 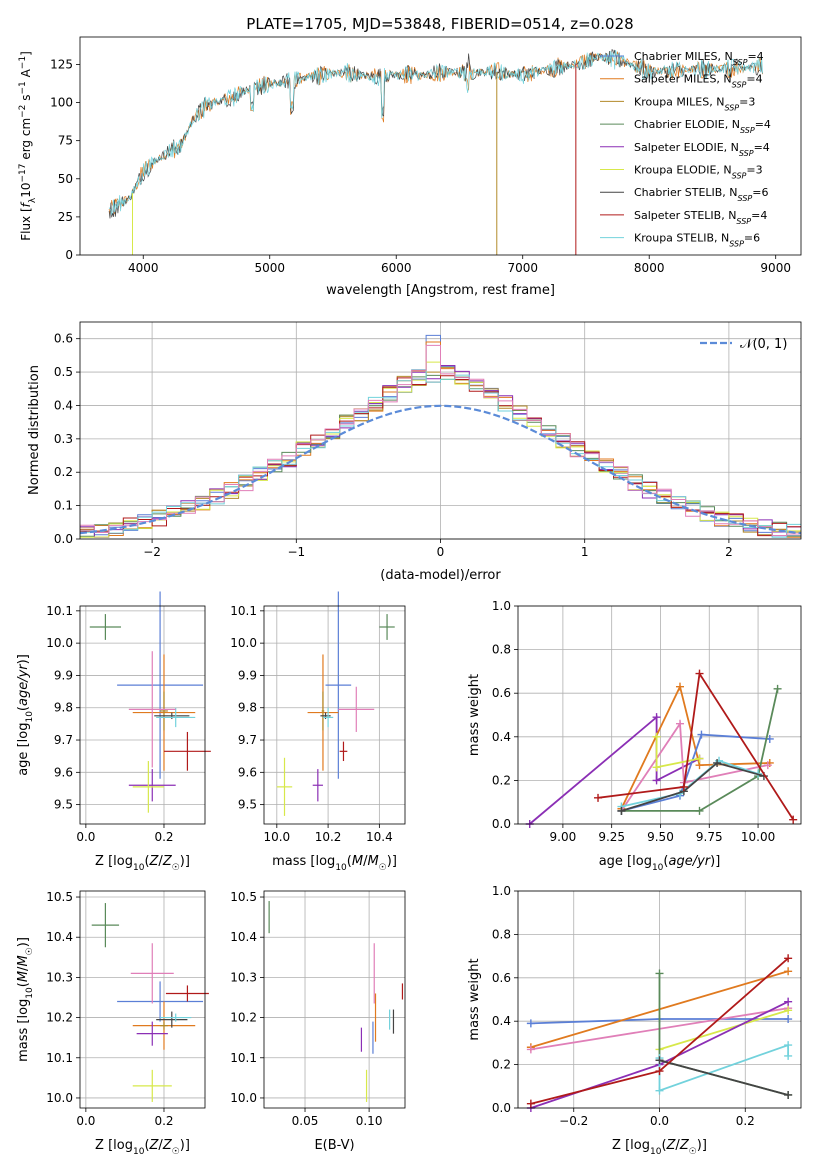 I want to click on y-tick-label: 25, so click(x=65, y=217).